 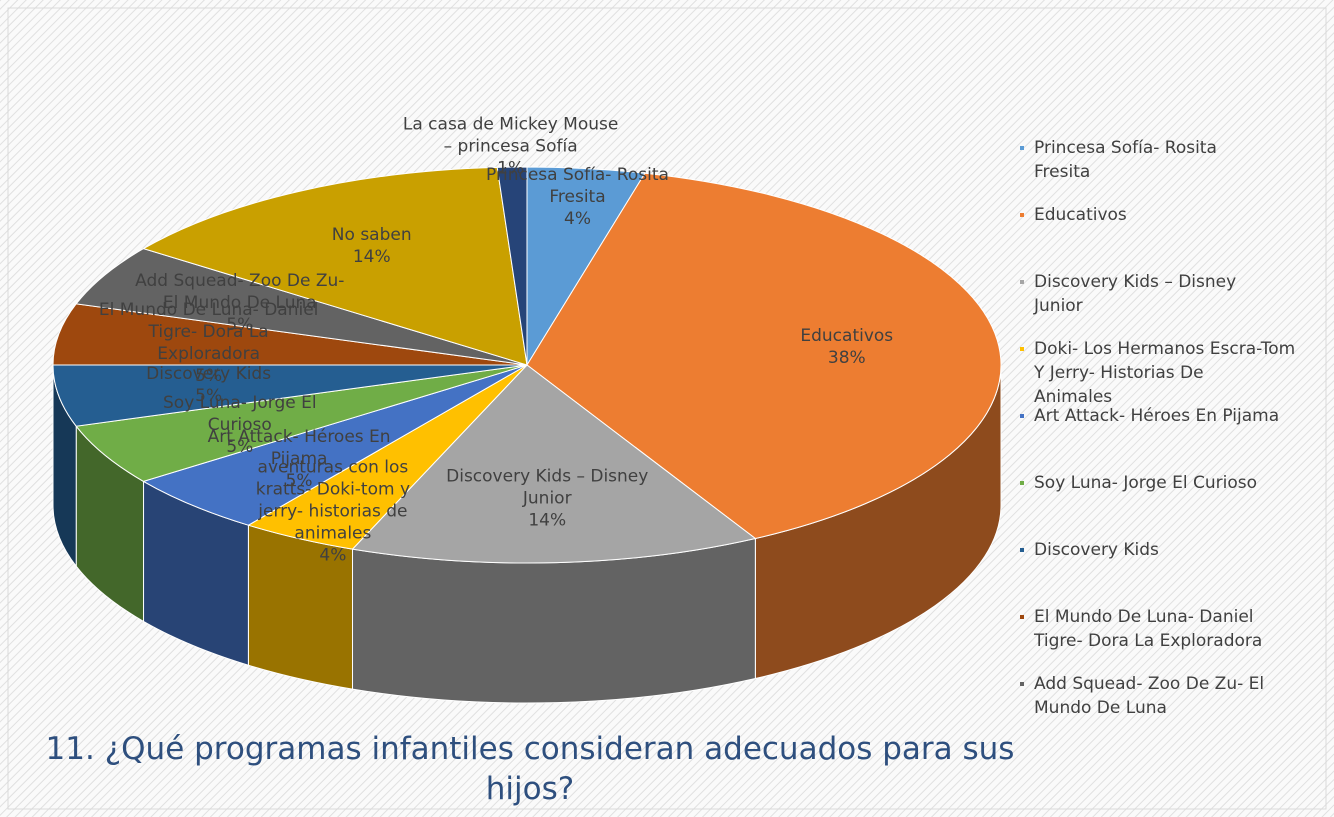 I want to click on data-label-name: Princesa Sofía- Rosita Fresita, so click(x=577, y=186).